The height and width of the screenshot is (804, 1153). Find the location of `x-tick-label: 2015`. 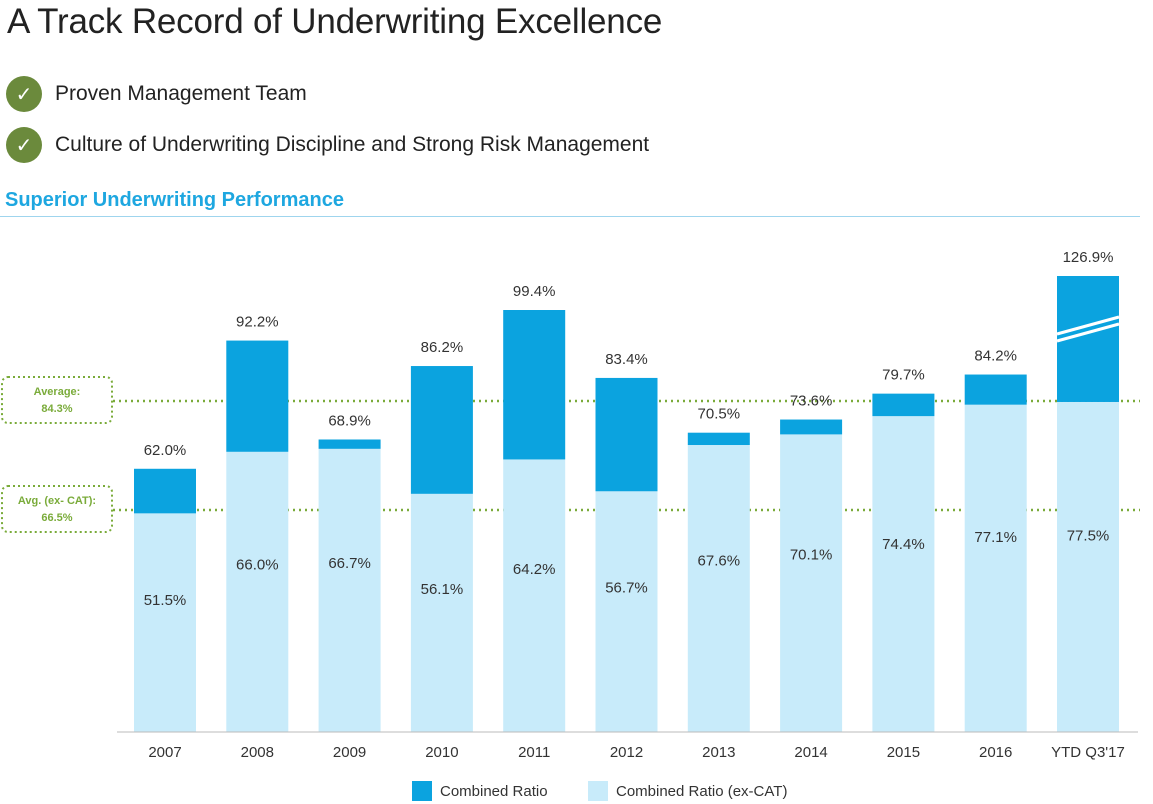

x-tick-label: 2015 is located at coordinates (903, 752).